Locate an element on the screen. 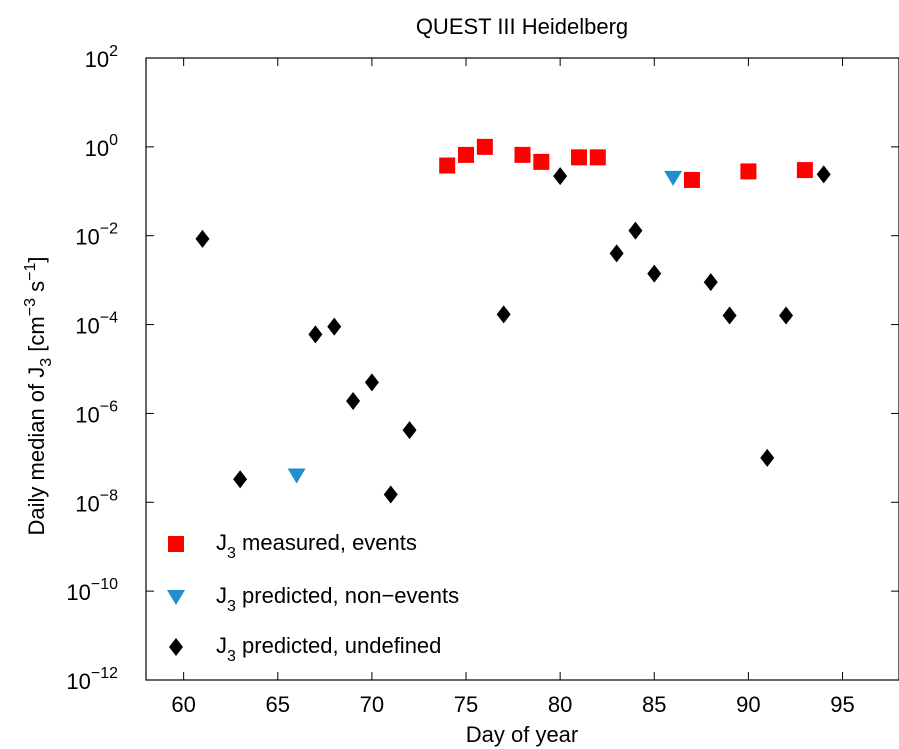 Image resolution: width=899 pixels, height=749 pixels. y-axis-title: Daily median of J3 [cm−3 s−1] is located at coordinates (38, 396).